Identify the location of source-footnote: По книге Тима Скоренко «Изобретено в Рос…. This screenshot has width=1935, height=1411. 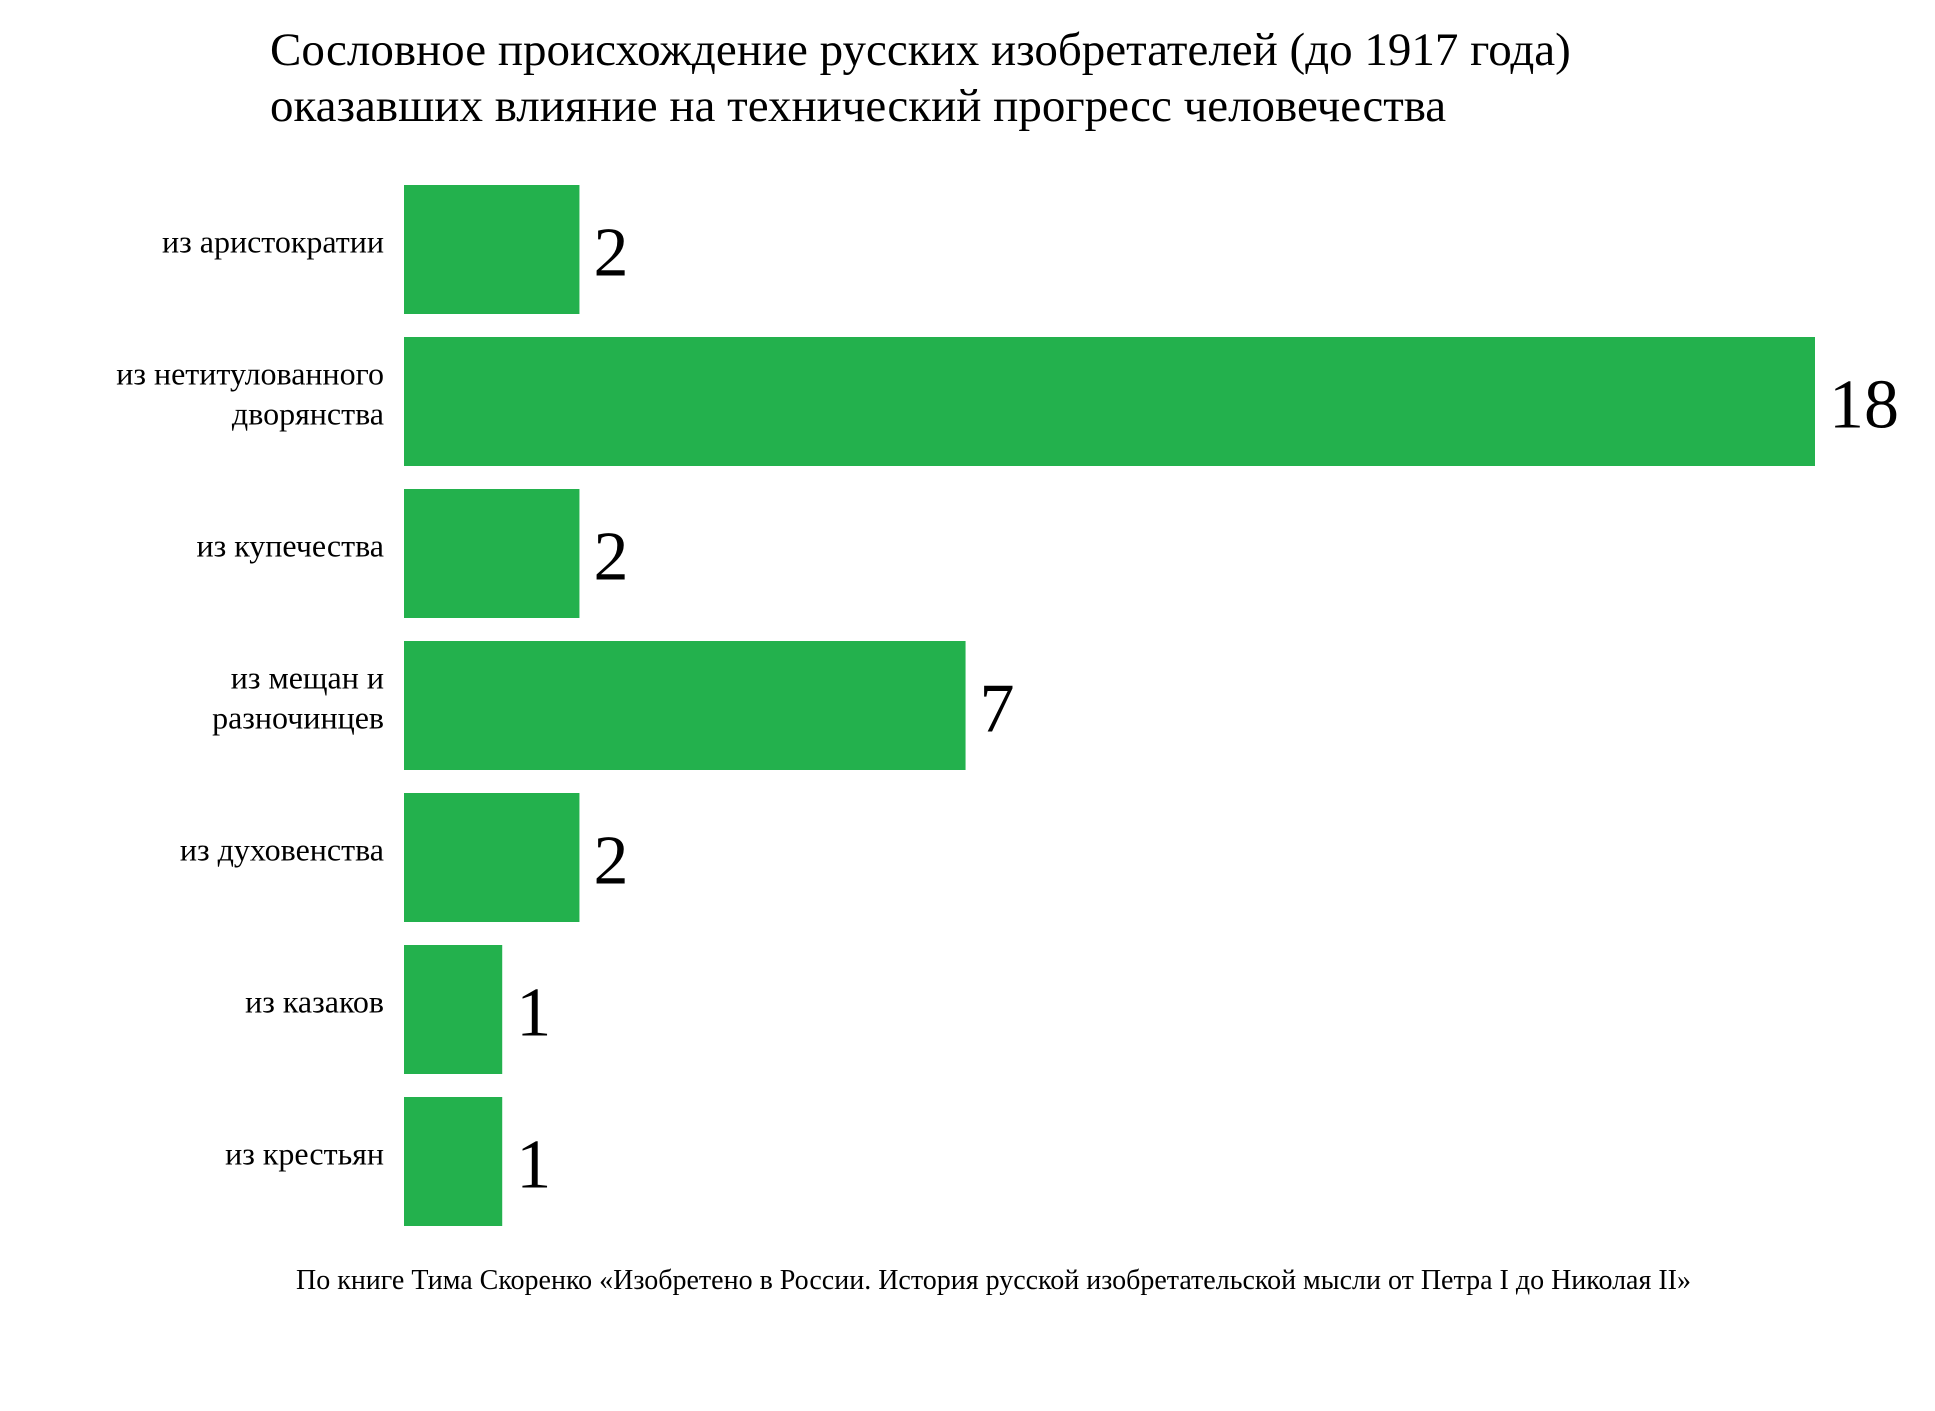
(994, 1280).